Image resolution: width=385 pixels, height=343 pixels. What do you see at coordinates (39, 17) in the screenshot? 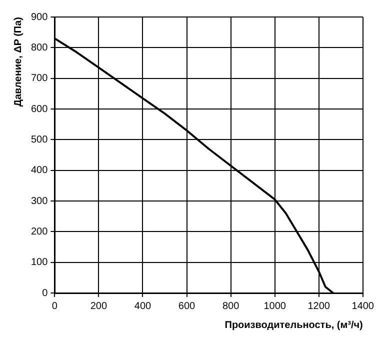
I see `y-tick-label: 900` at bounding box center [39, 17].